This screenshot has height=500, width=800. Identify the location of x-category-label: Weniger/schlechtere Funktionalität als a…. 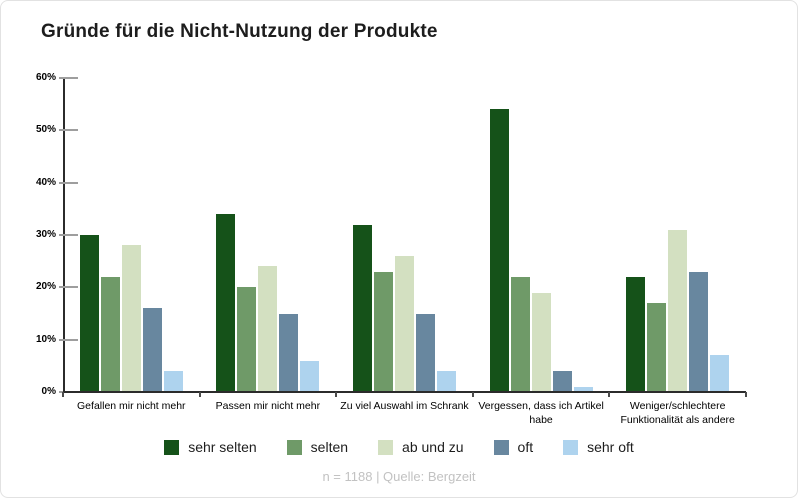
(677, 413).